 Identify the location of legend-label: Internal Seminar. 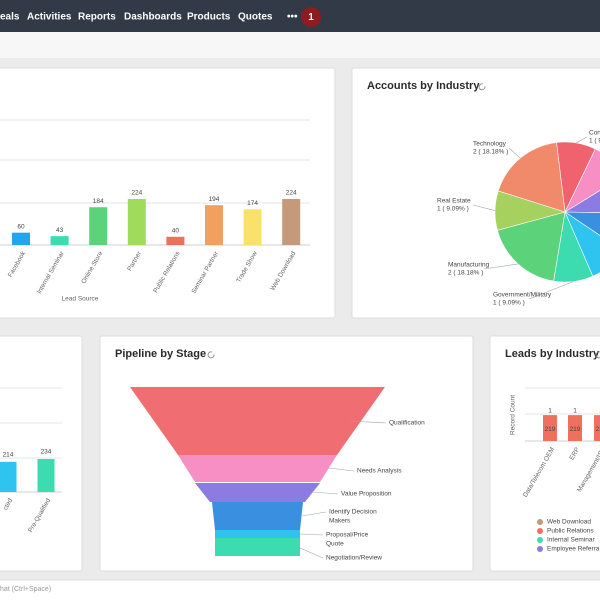
(571, 540).